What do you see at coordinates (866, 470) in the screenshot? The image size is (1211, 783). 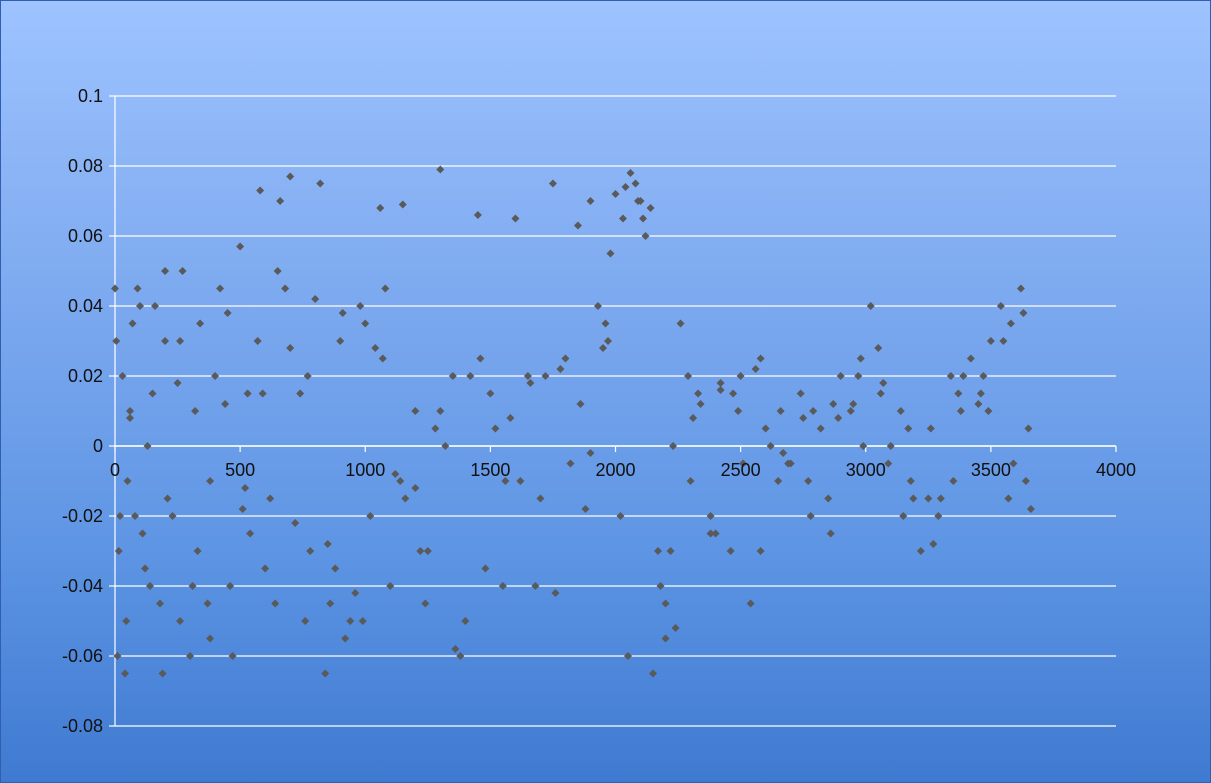 I see `x-tick-label: 3000` at bounding box center [866, 470].